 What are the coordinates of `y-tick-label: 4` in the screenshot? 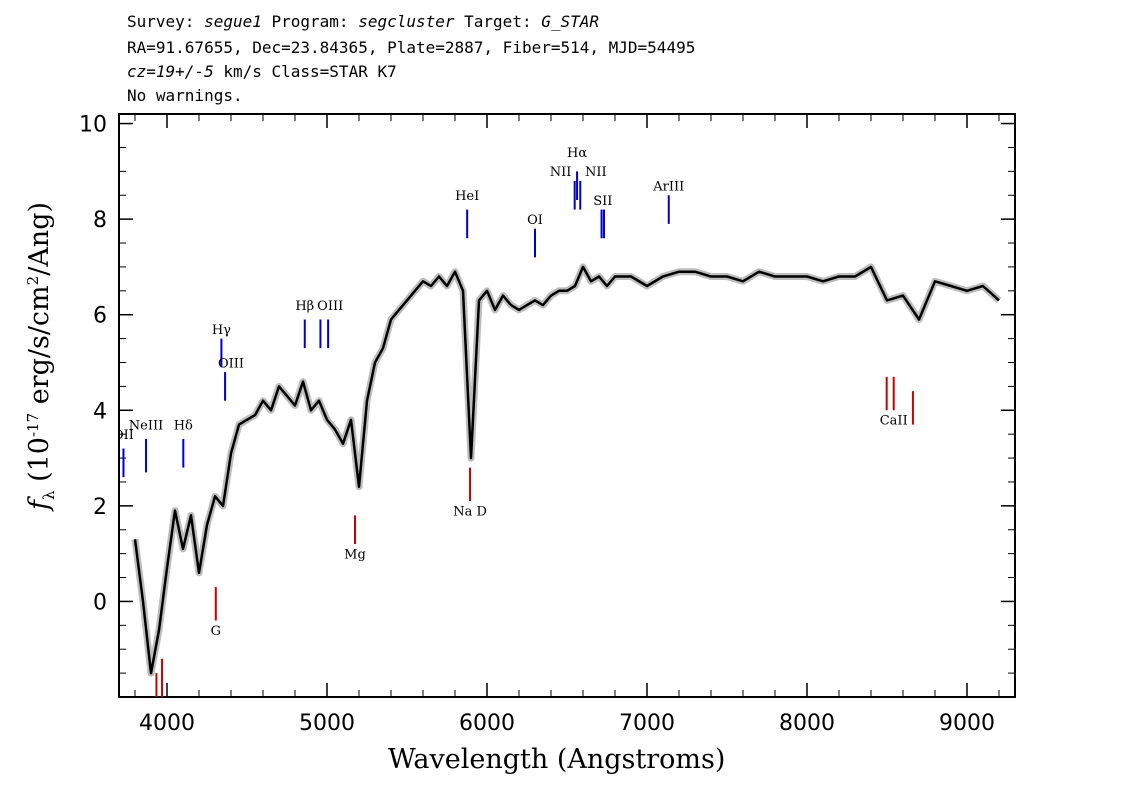 It's located at (100, 411).